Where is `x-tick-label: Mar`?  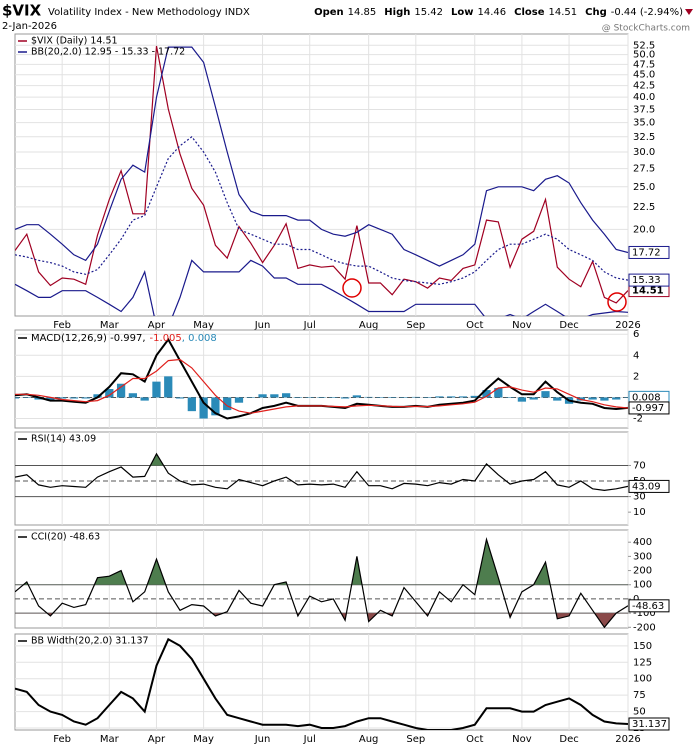
x-tick-label: Mar is located at coordinates (110, 325).